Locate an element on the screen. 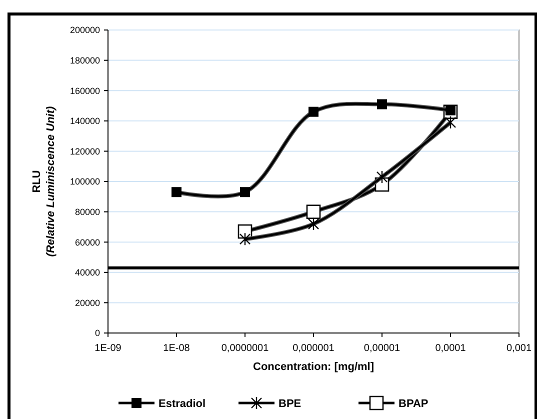 This screenshot has width=537, height=419. x-tick-label: 0,0000001 is located at coordinates (245, 348).